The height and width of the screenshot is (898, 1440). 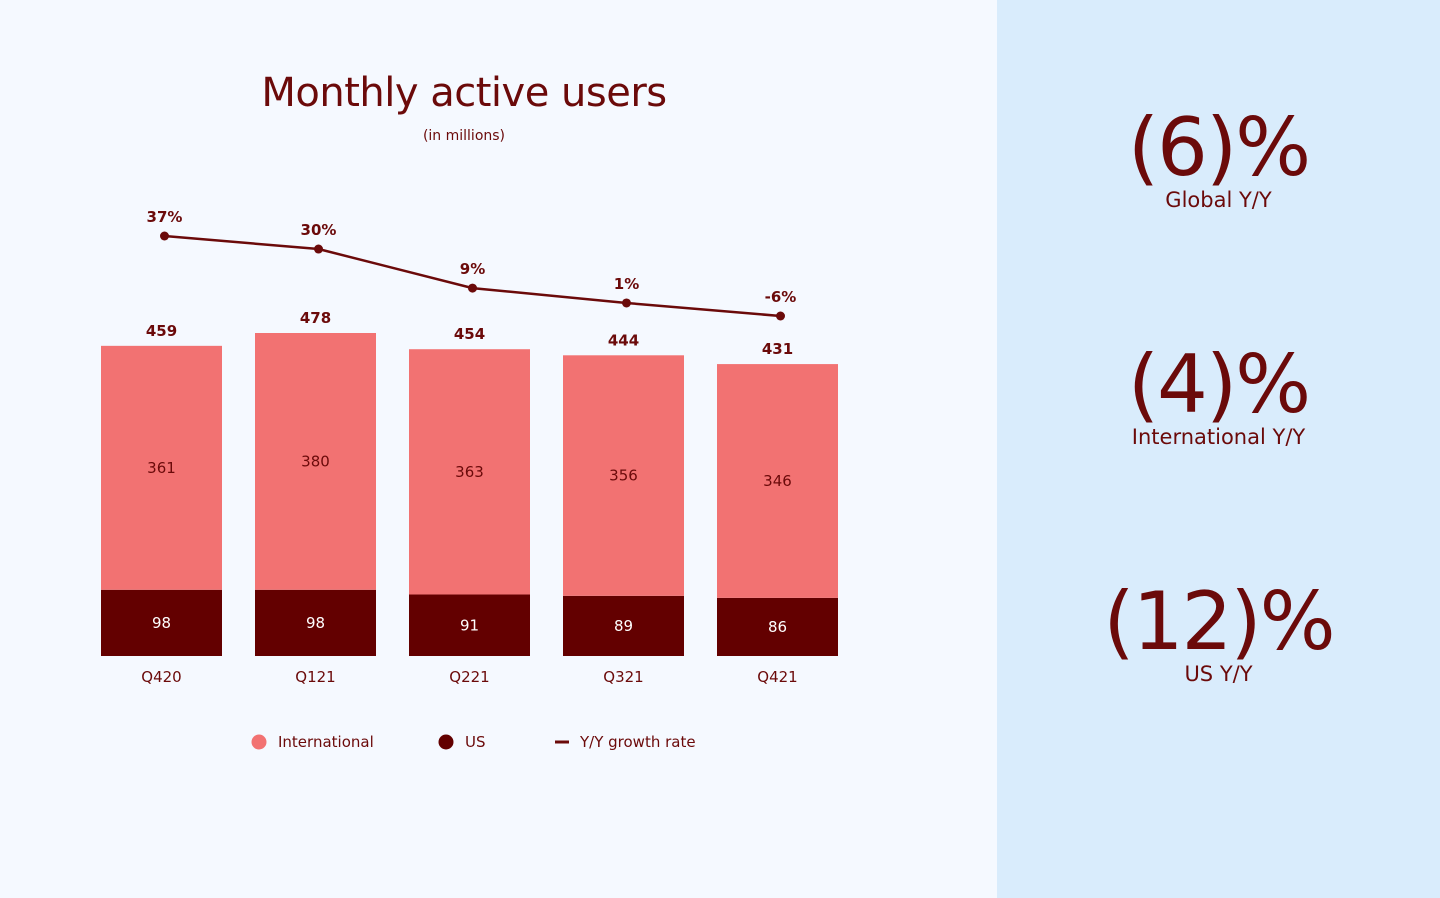 I want to click on bar-international-label-Q420: 361, so click(x=161, y=468).